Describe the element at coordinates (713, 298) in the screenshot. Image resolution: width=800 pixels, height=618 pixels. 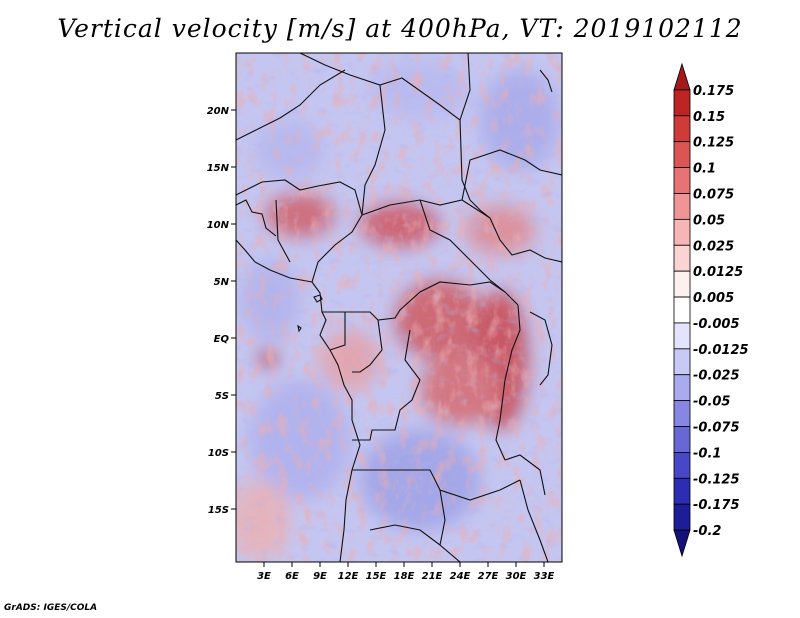
I see `colorbar-label: 0.005` at that location.